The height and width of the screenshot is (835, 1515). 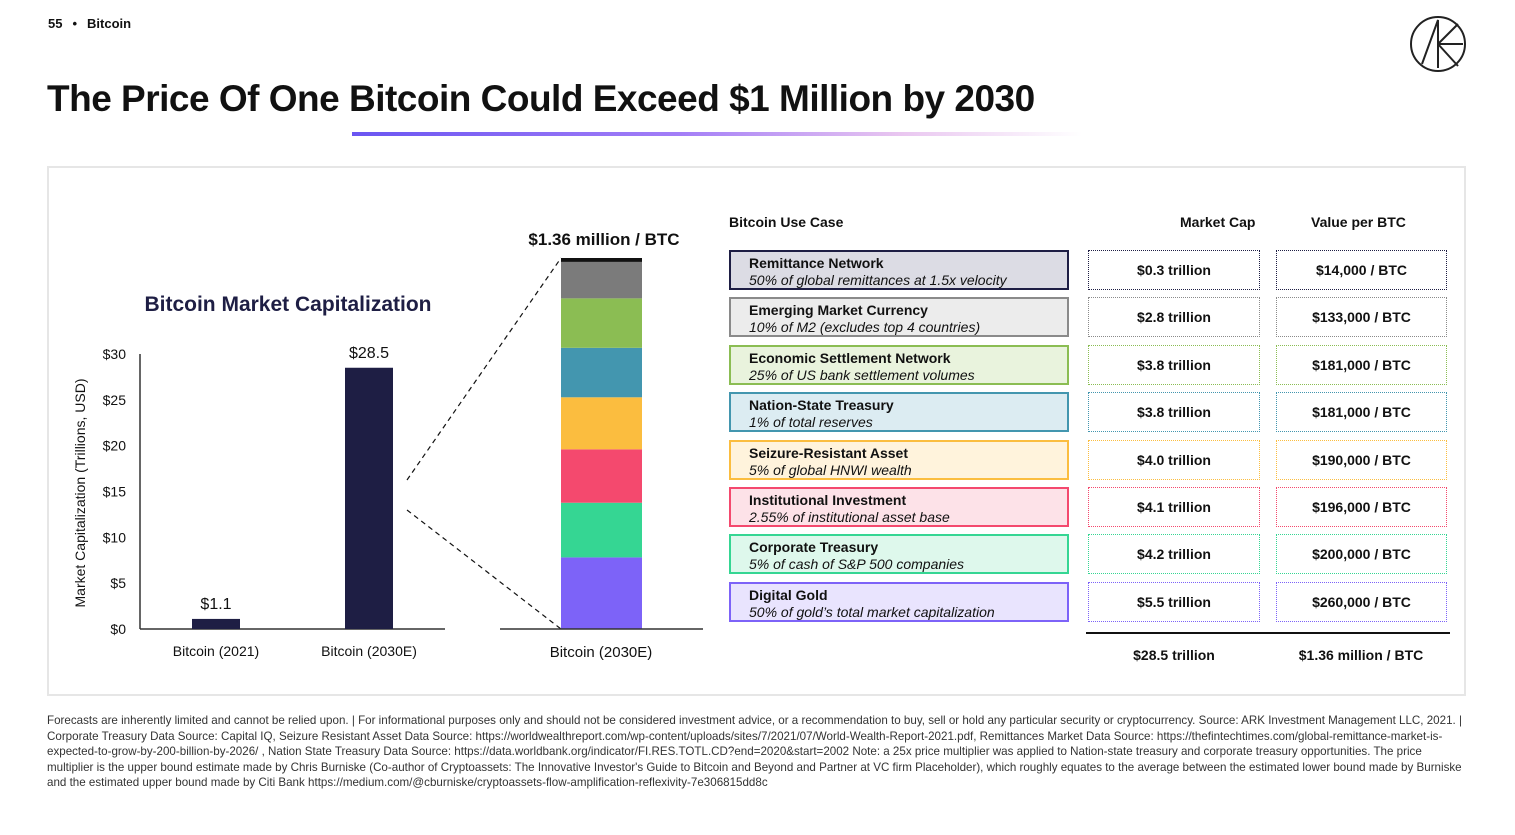 What do you see at coordinates (109, 23) in the screenshot?
I see `section-label: Bitcoin` at bounding box center [109, 23].